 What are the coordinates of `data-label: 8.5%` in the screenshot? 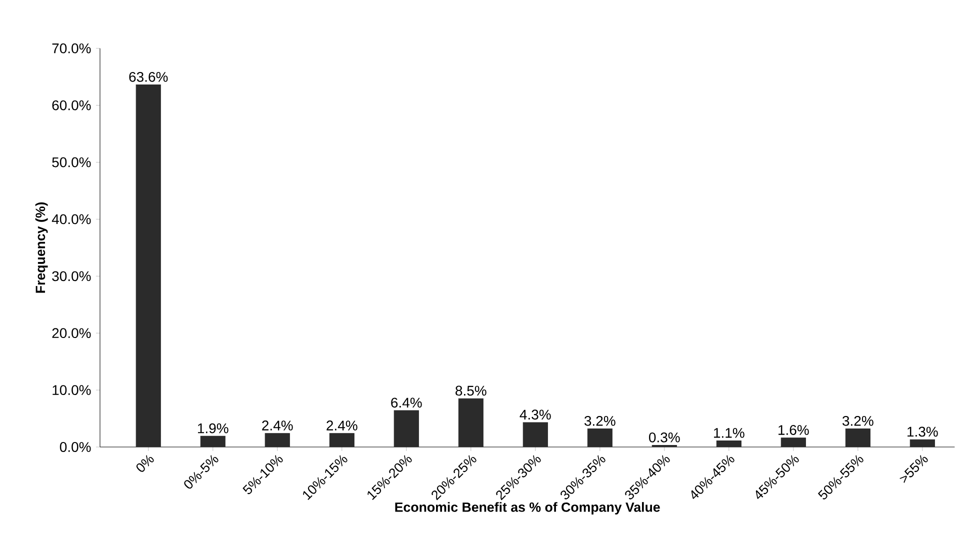 It's located at (471, 391).